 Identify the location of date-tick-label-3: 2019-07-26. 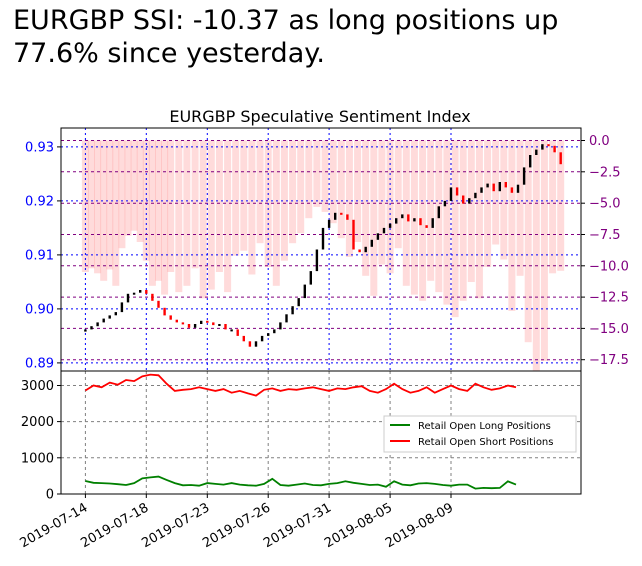
(236, 525).